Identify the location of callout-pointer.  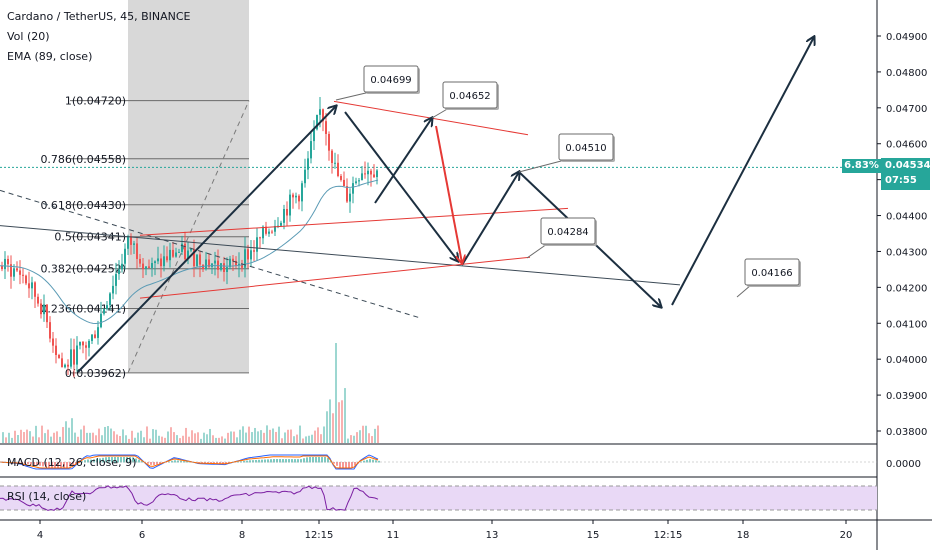
(542, 166).